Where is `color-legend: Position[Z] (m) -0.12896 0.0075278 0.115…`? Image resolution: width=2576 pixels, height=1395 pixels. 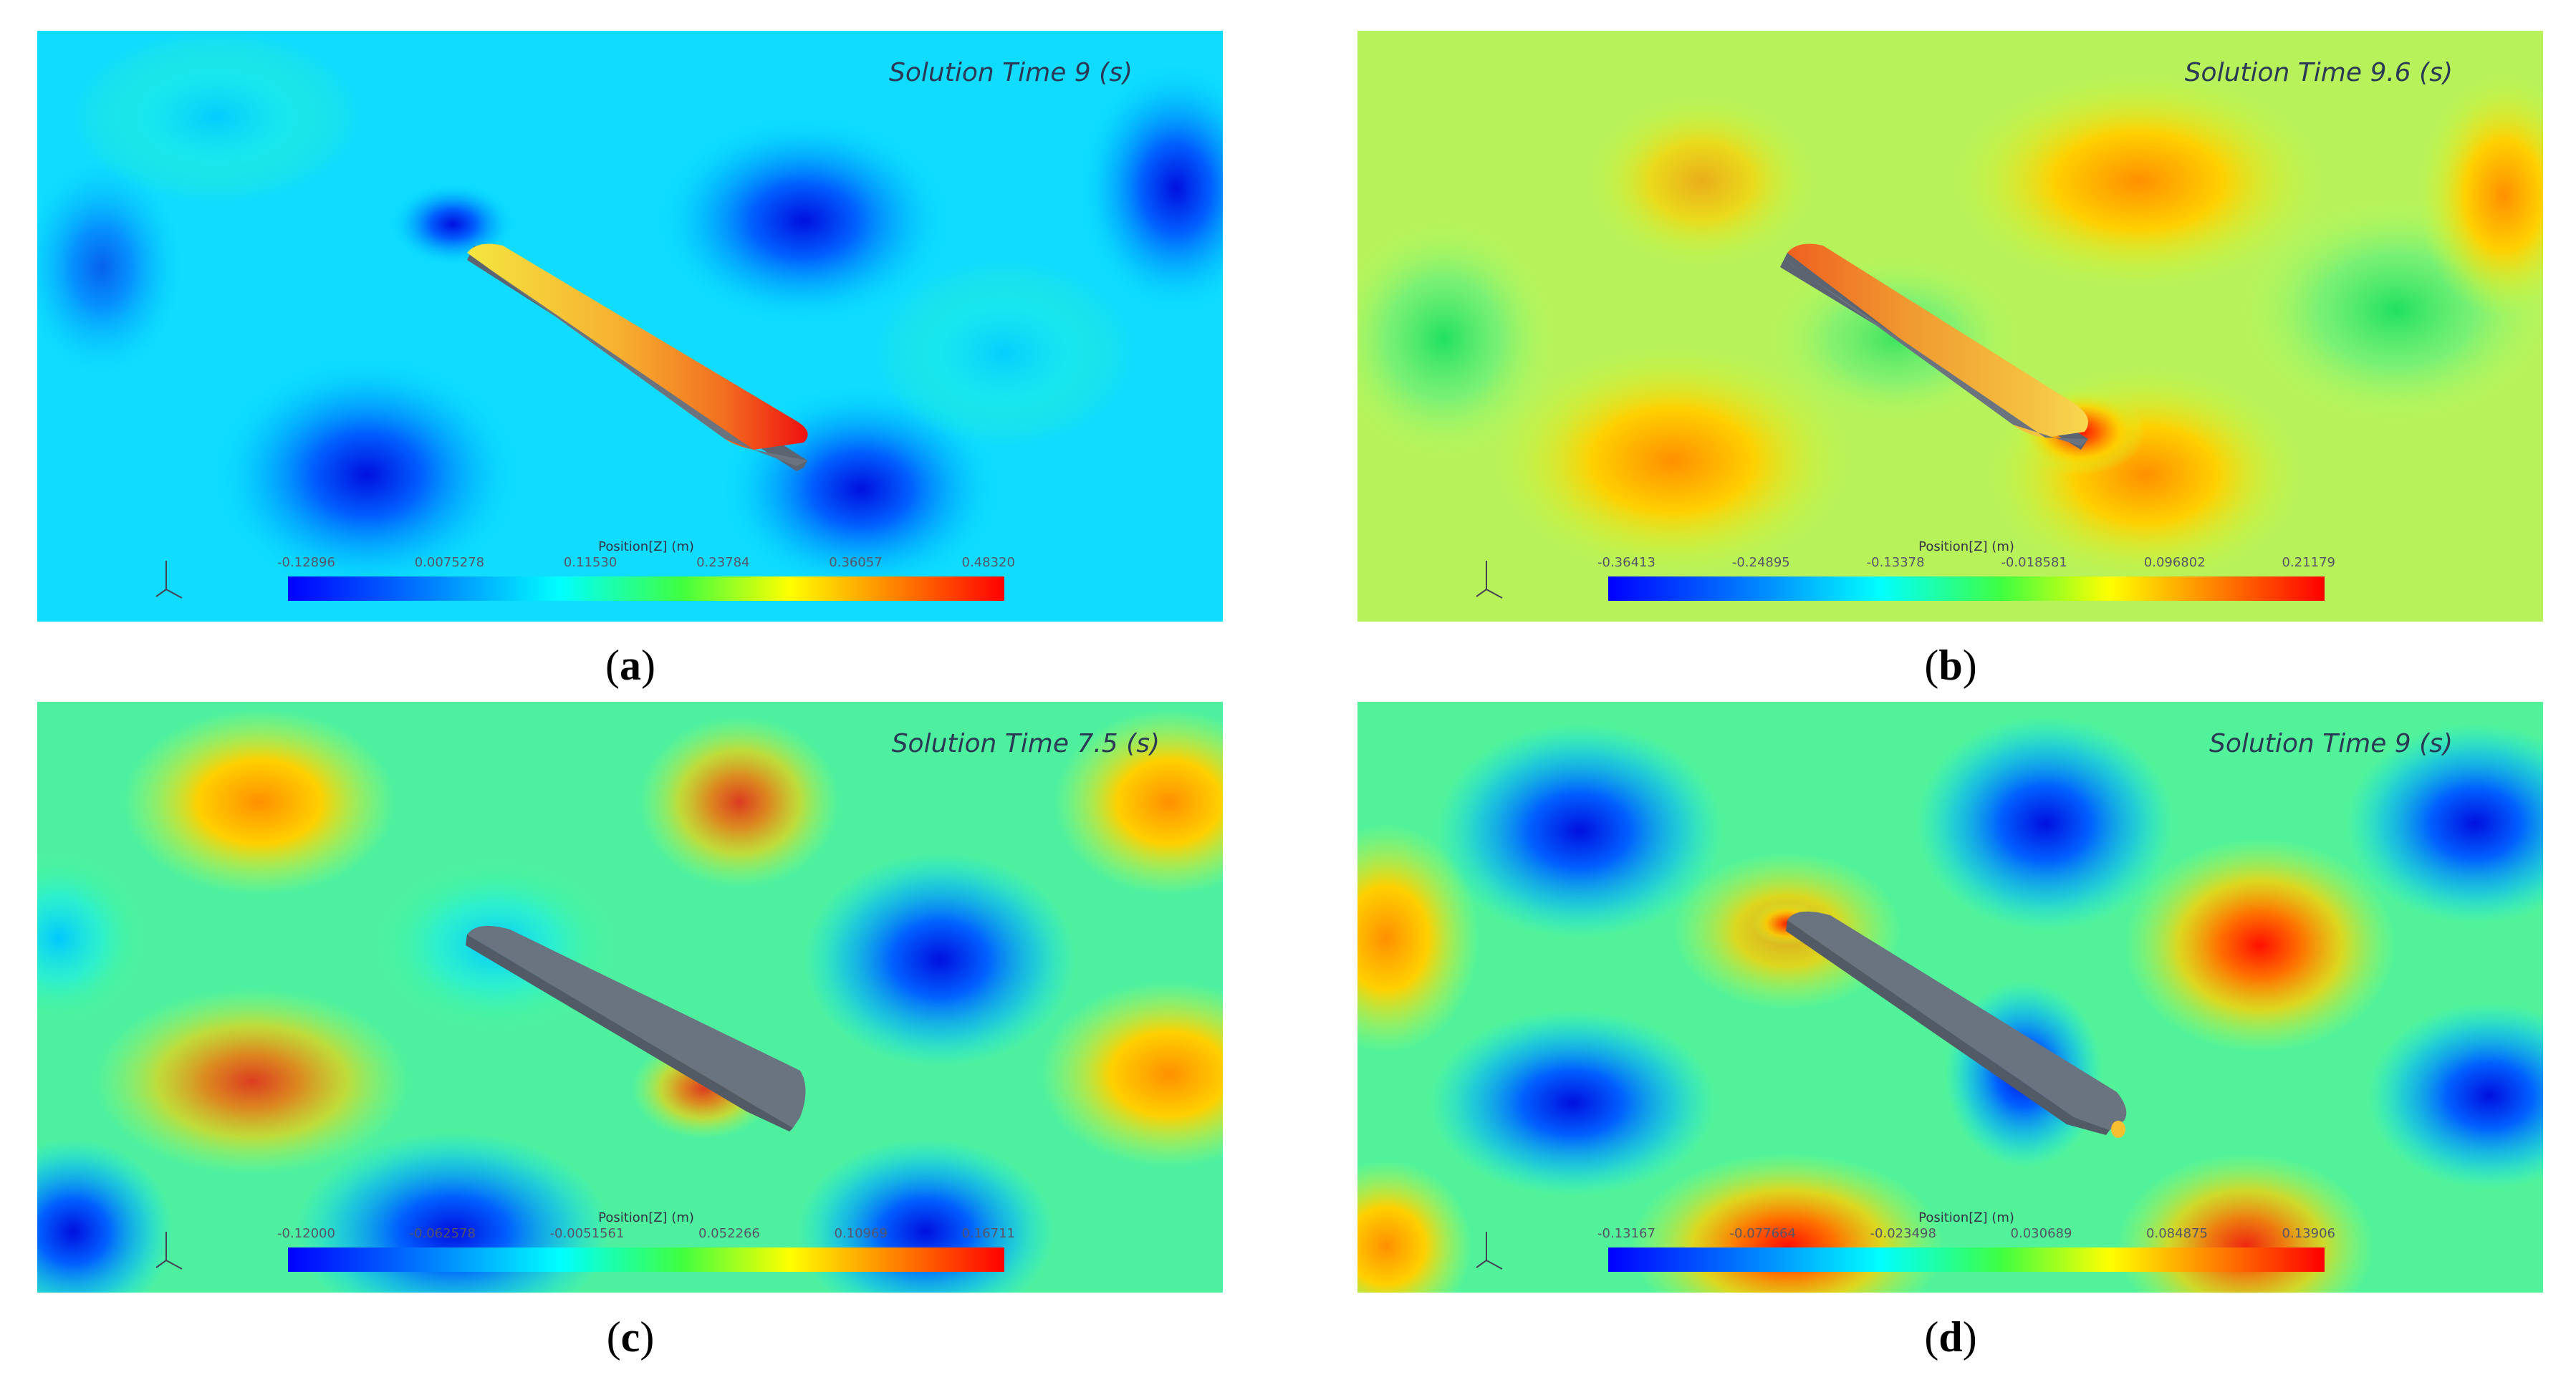
color-legend: Position[Z] (m) -0.12896 0.0075278 0.115… is located at coordinates (646, 571).